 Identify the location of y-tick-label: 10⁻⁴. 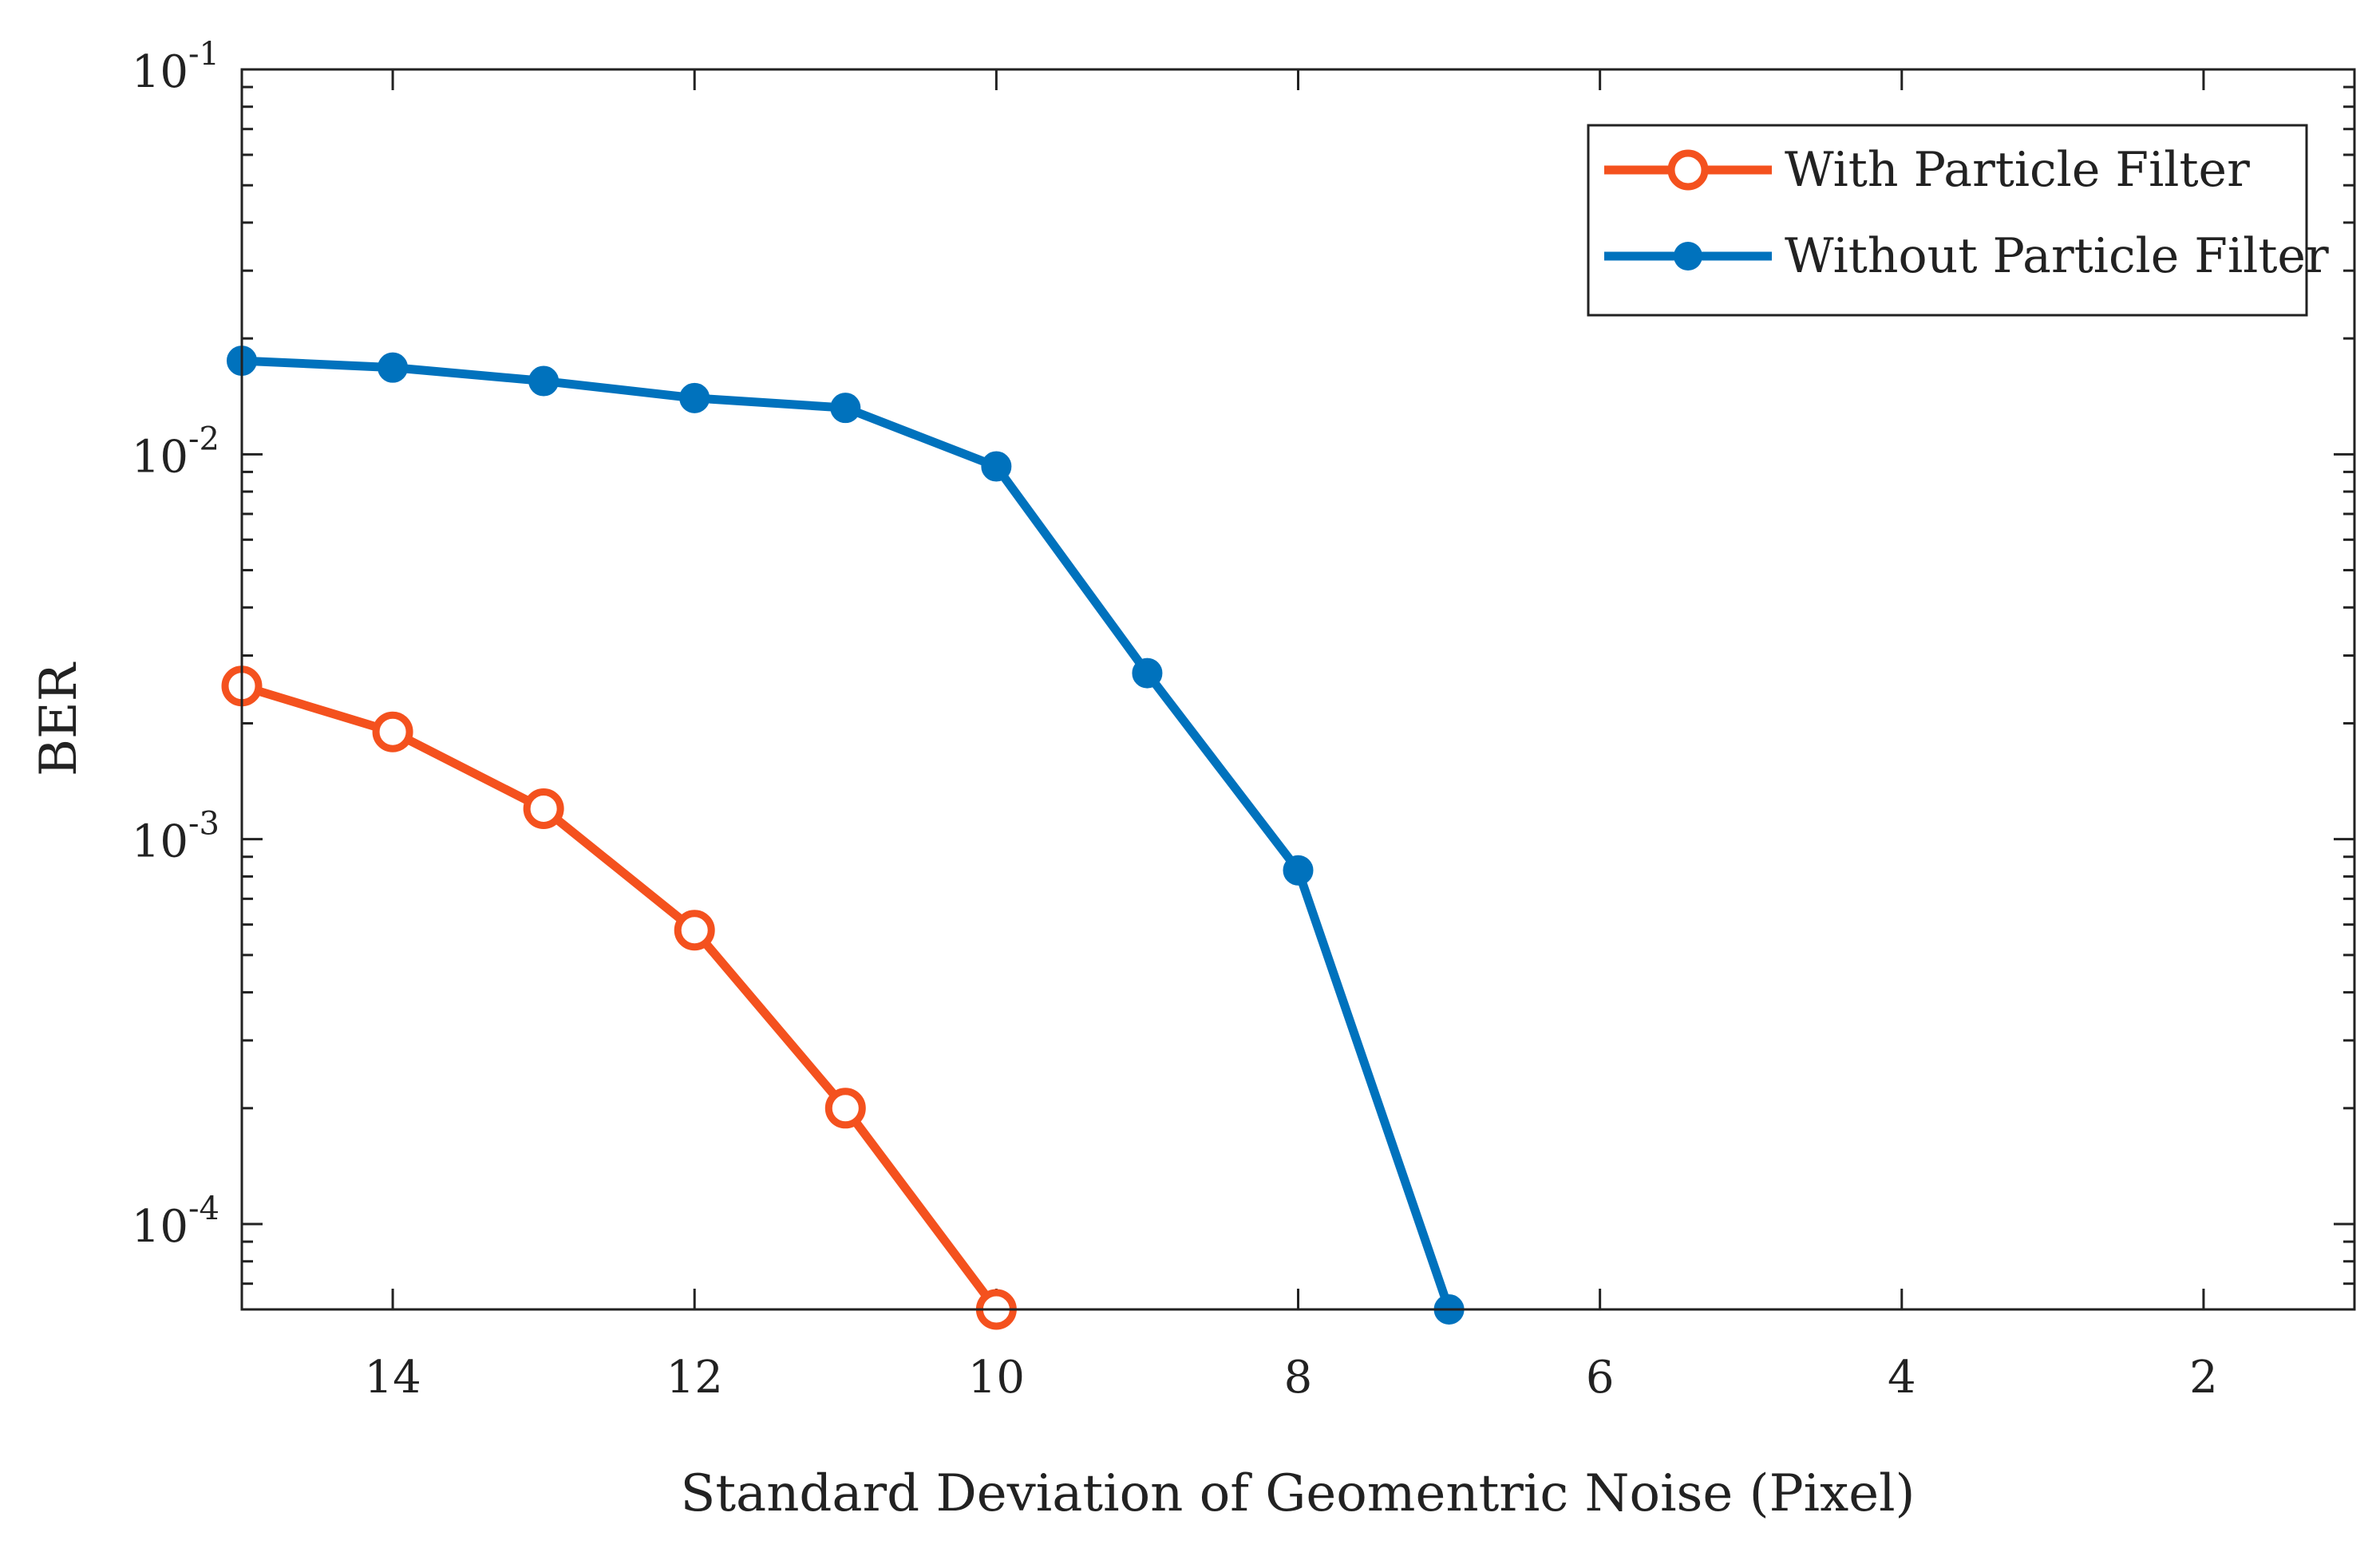
(175, 1222).